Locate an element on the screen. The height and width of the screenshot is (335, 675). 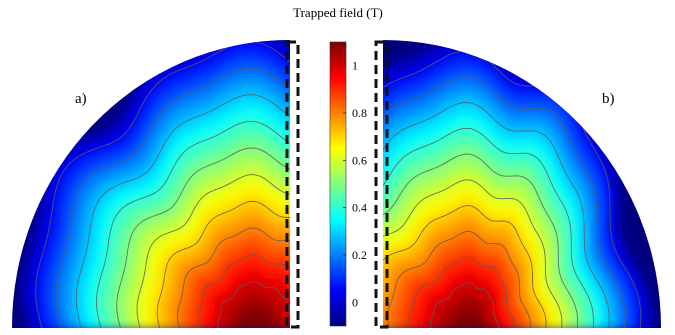
colorbar-tick-label: 0.4 is located at coordinates (359, 208).